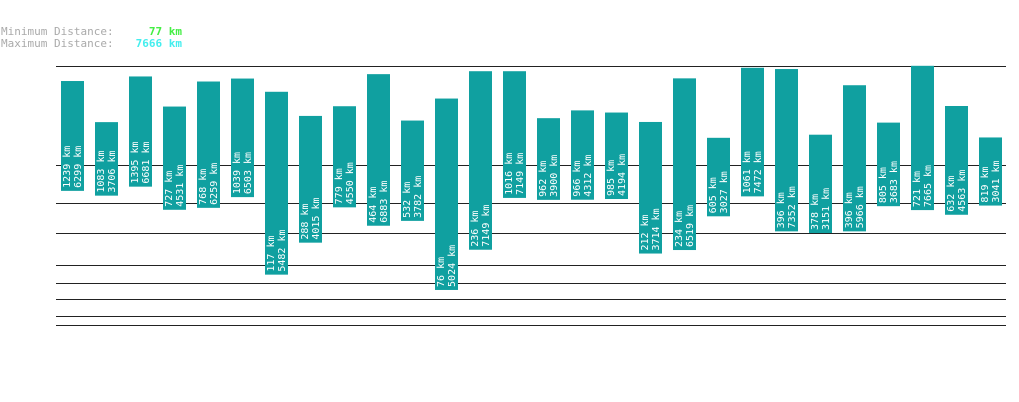  Describe the element at coordinates (985, 184) in the screenshot. I see `min-label: 819 km` at that location.